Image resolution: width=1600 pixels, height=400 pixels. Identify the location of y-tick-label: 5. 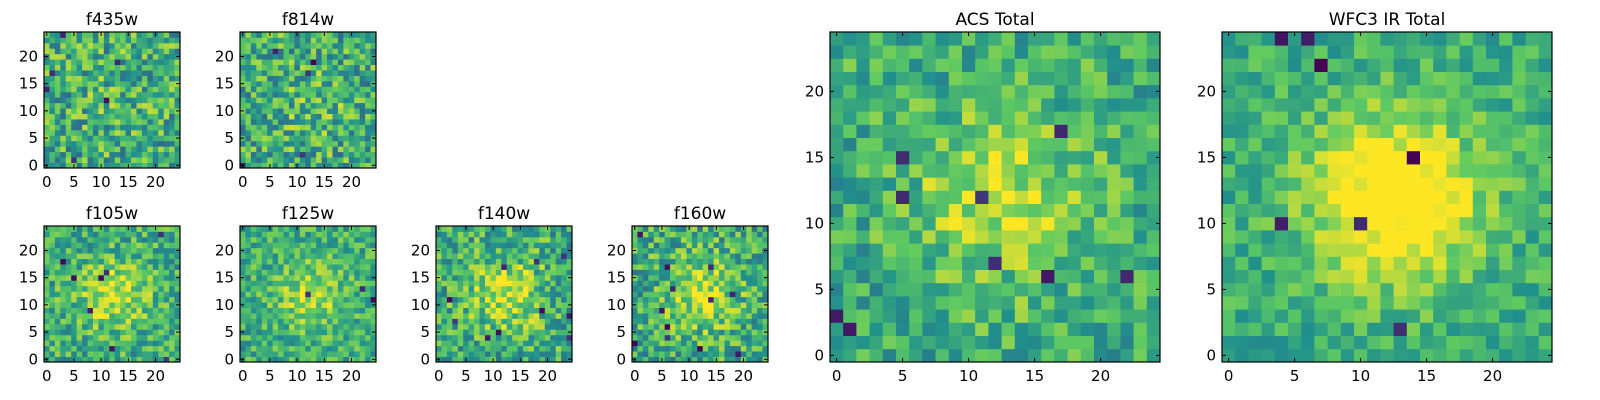
(229, 138).